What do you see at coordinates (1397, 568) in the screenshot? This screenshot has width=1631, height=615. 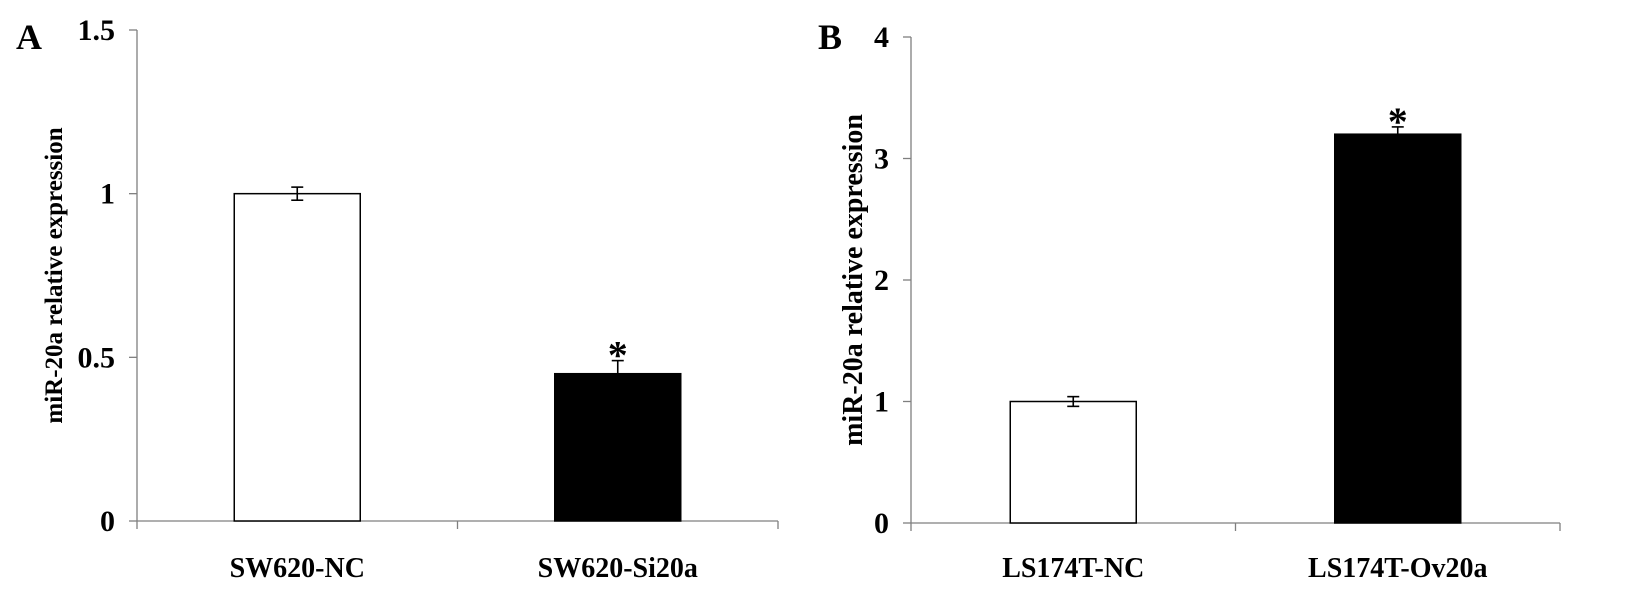 I see `category-label: LS174T-Ov20a` at bounding box center [1397, 568].